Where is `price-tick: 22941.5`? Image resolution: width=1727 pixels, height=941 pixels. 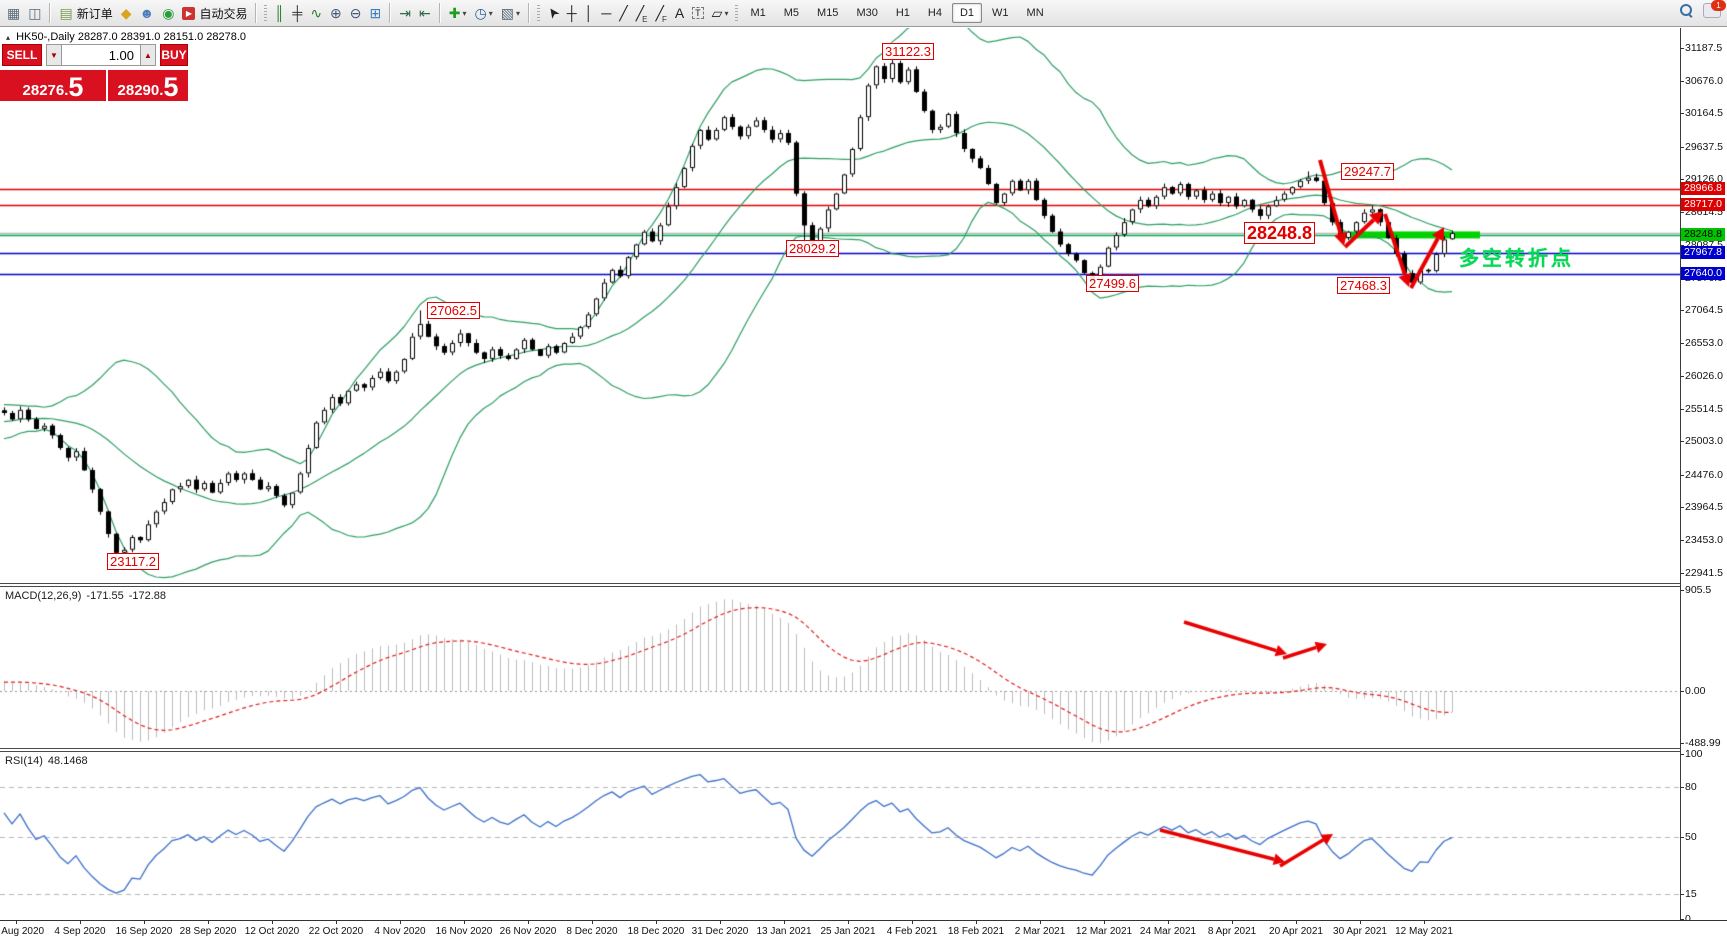
price-tick: 22941.5 is located at coordinates (1701, 572).